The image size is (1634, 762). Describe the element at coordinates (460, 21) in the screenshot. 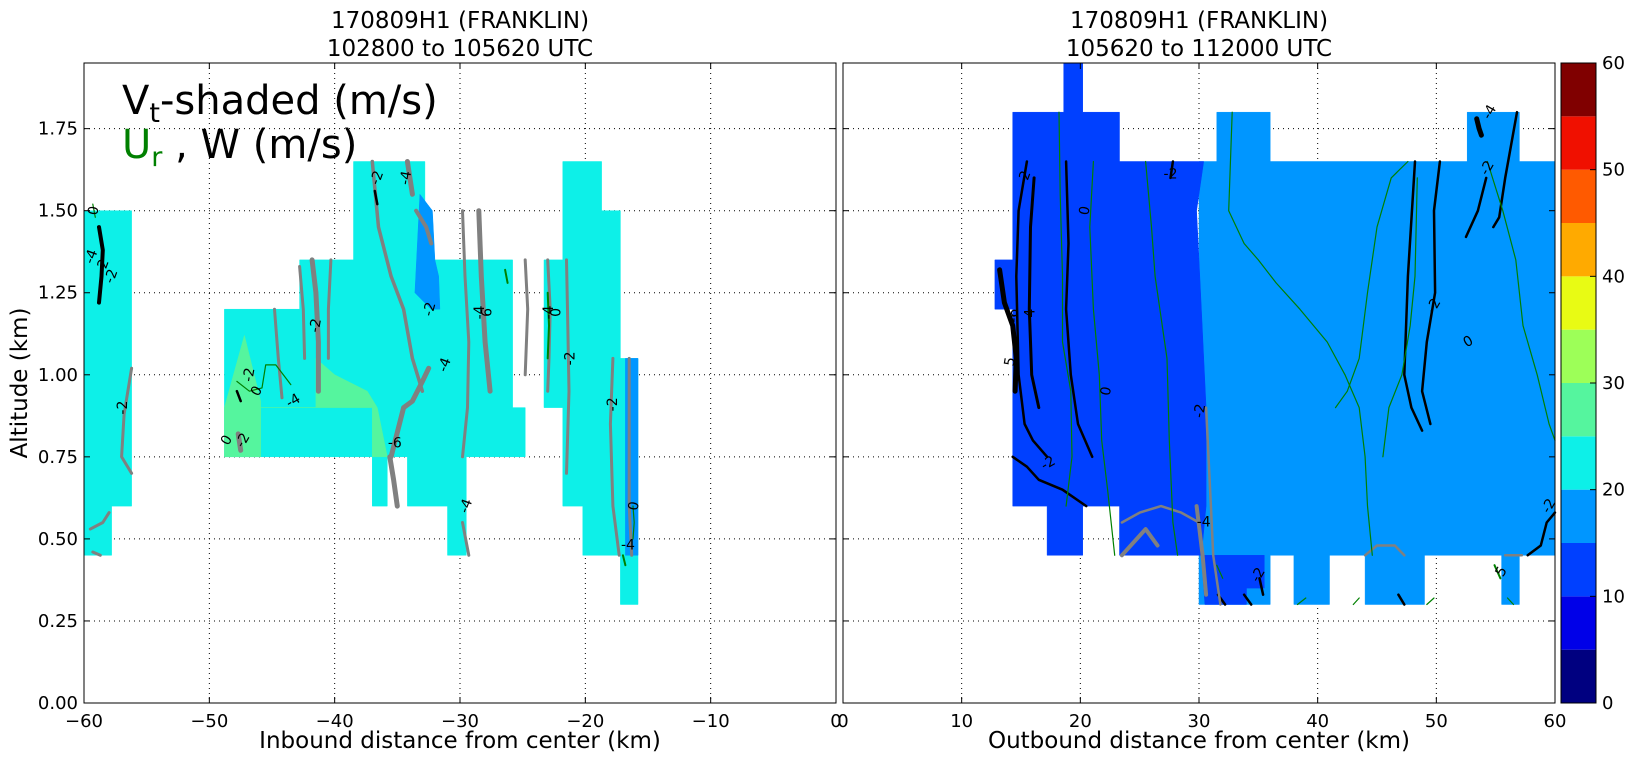

I see `left-title-line1: 170809H1 (FRANKLIN)` at that location.